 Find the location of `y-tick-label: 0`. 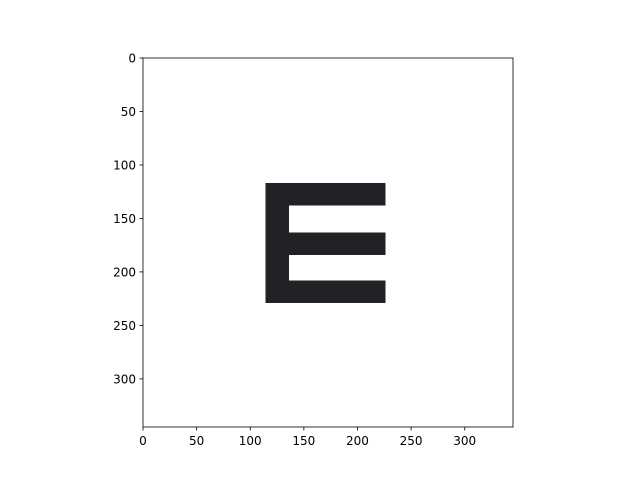

y-tick-label: 0 is located at coordinates (132, 59).